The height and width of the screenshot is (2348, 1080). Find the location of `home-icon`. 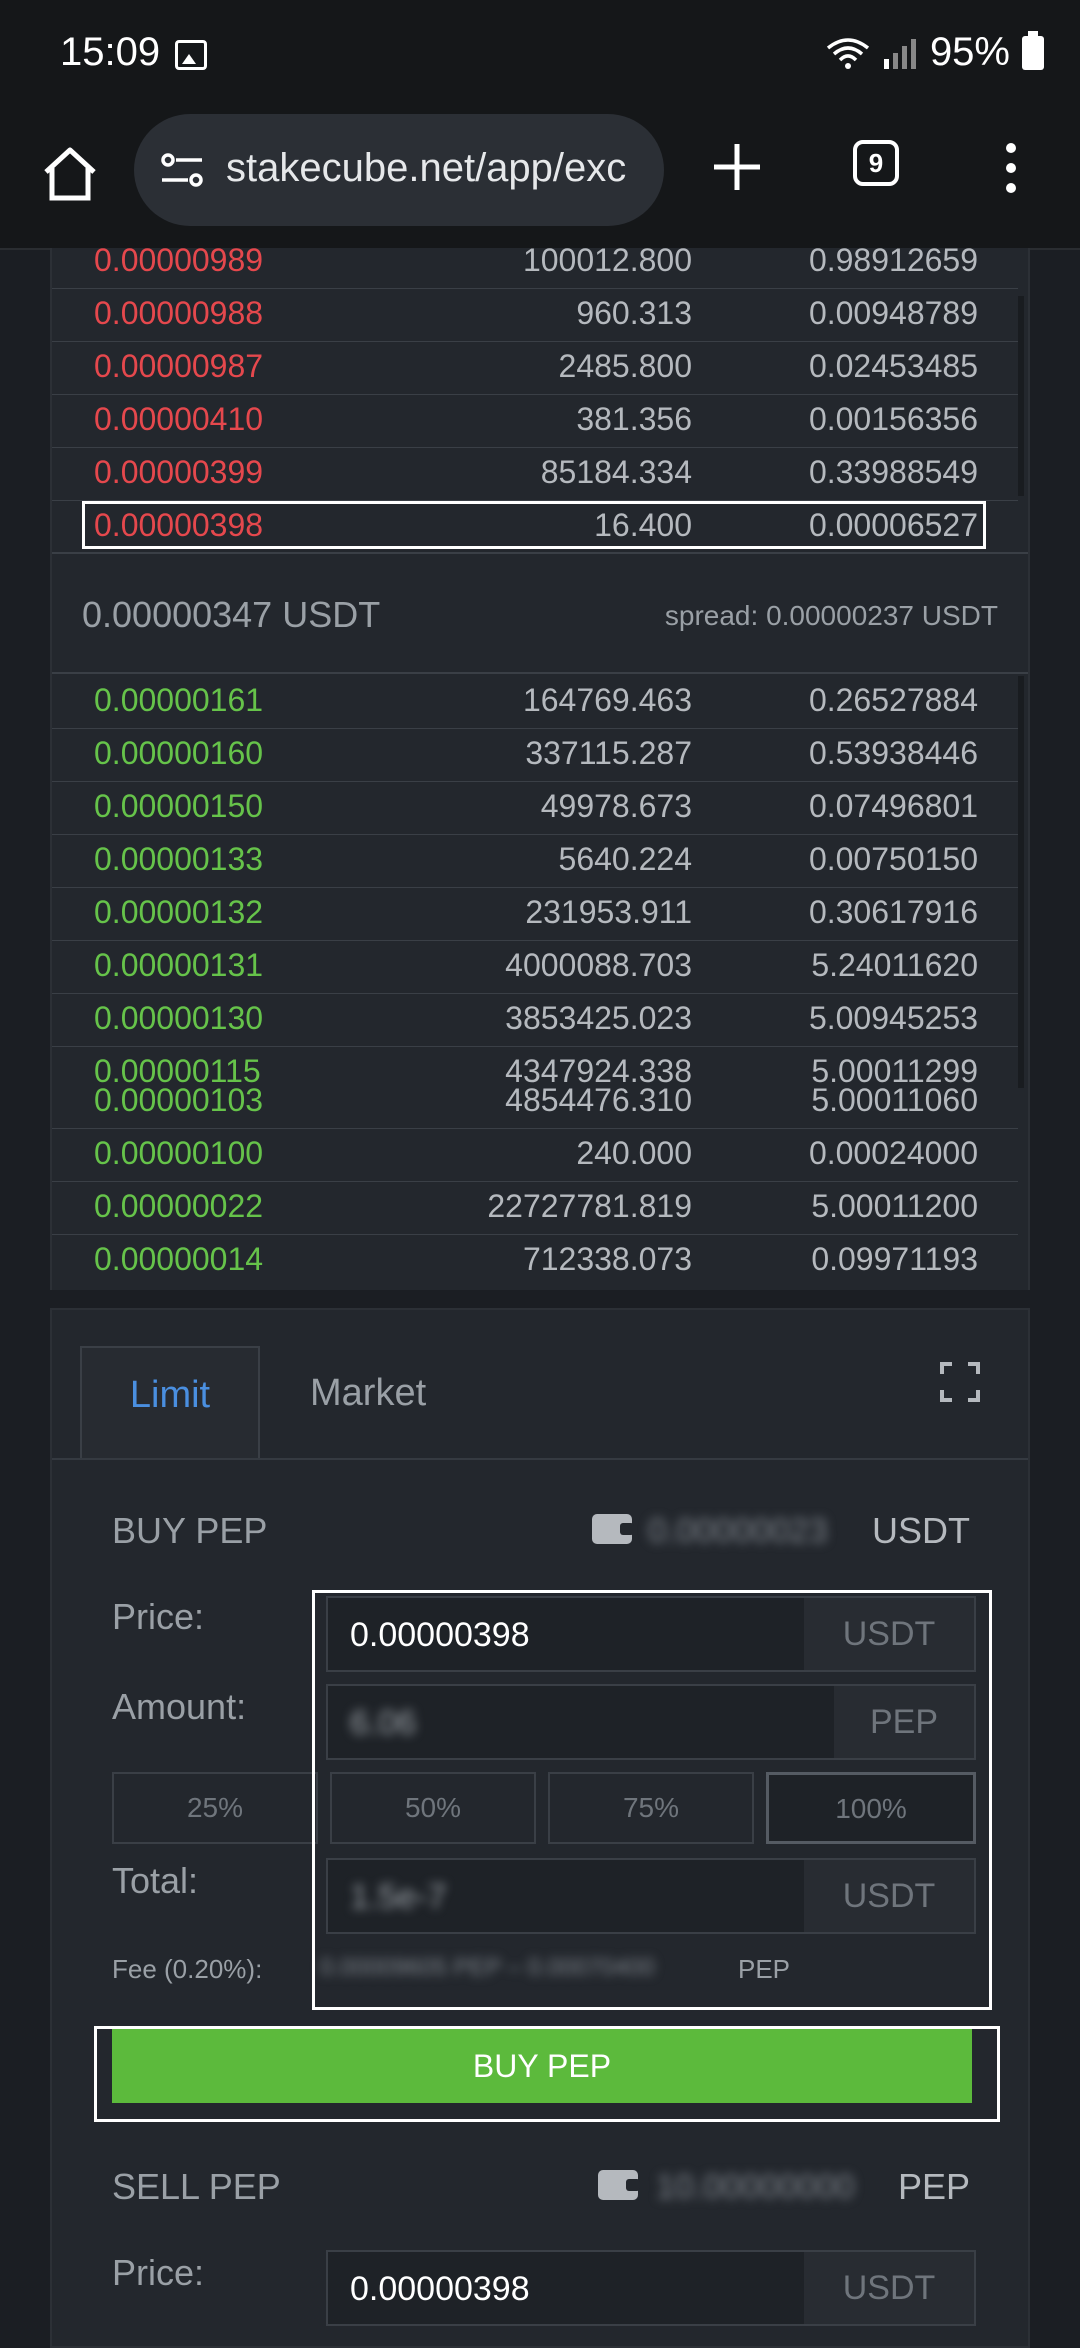

home-icon is located at coordinates (70, 174).